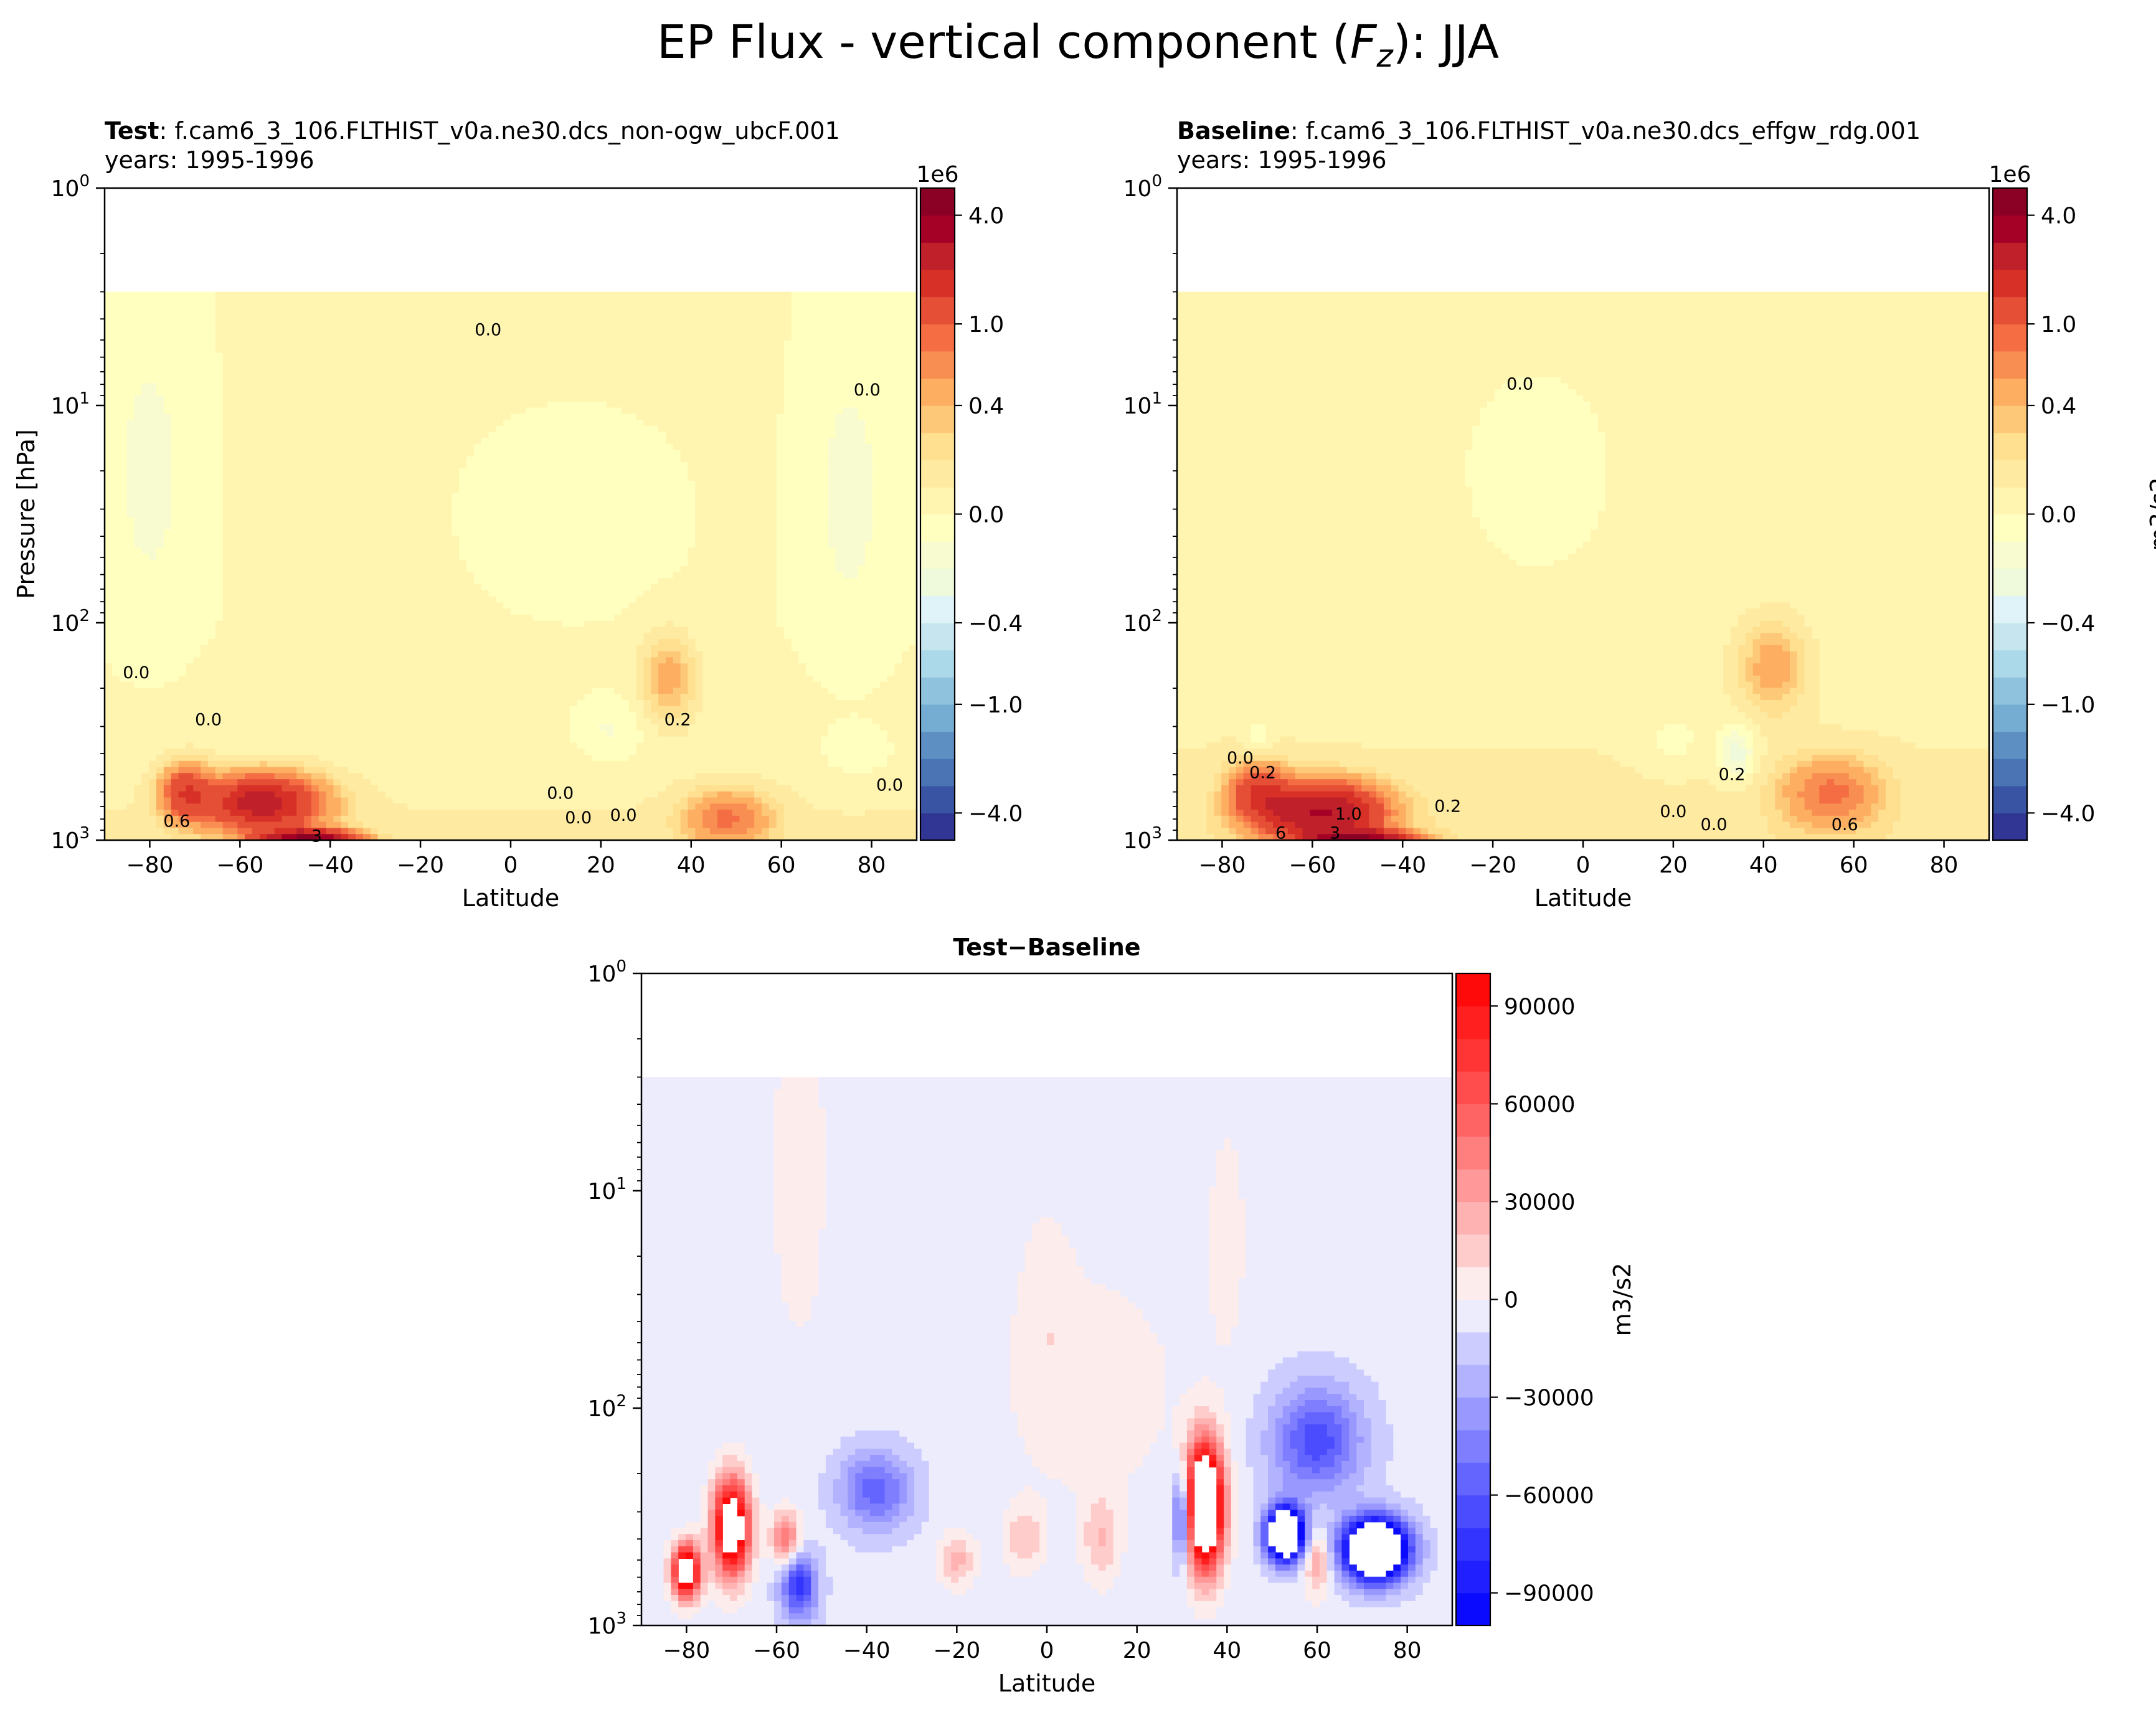  I want to click on colorbar-tick-label: 0, so click(1511, 1300).